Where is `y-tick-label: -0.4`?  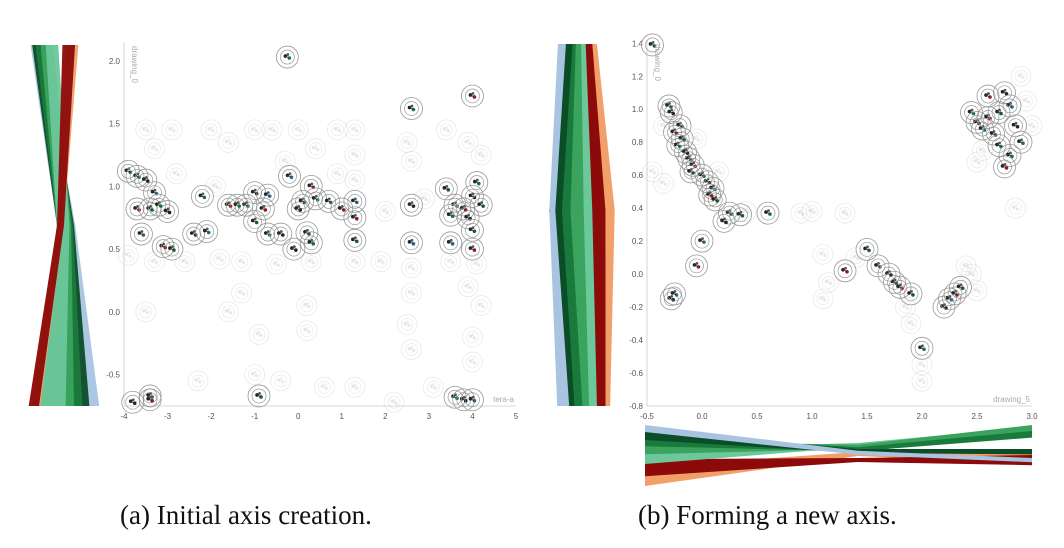 y-tick-label: -0.4 is located at coordinates (636, 340).